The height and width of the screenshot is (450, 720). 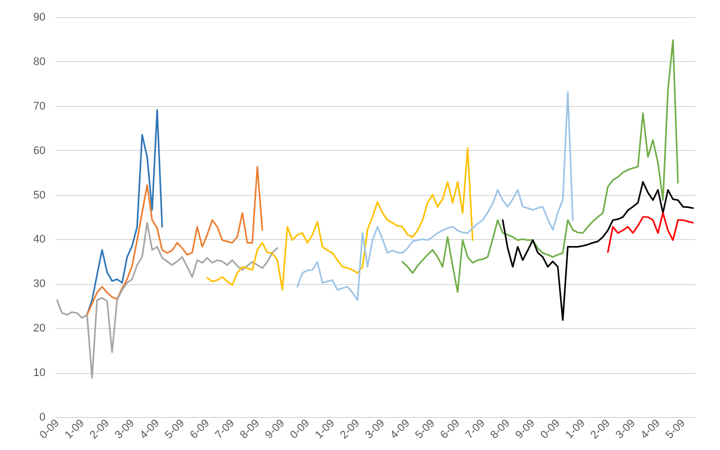 I want to click on y-tick-label: 10, so click(x=39, y=373).